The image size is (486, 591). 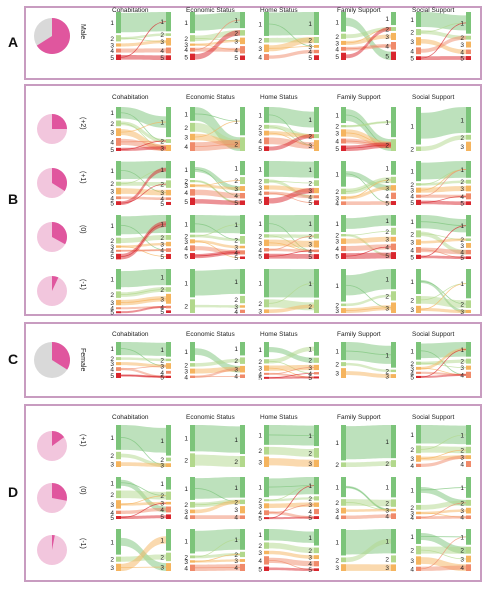 What do you see at coordinates (462, 204) in the screenshot?
I see `node-label-right: 5` at bounding box center [462, 204].